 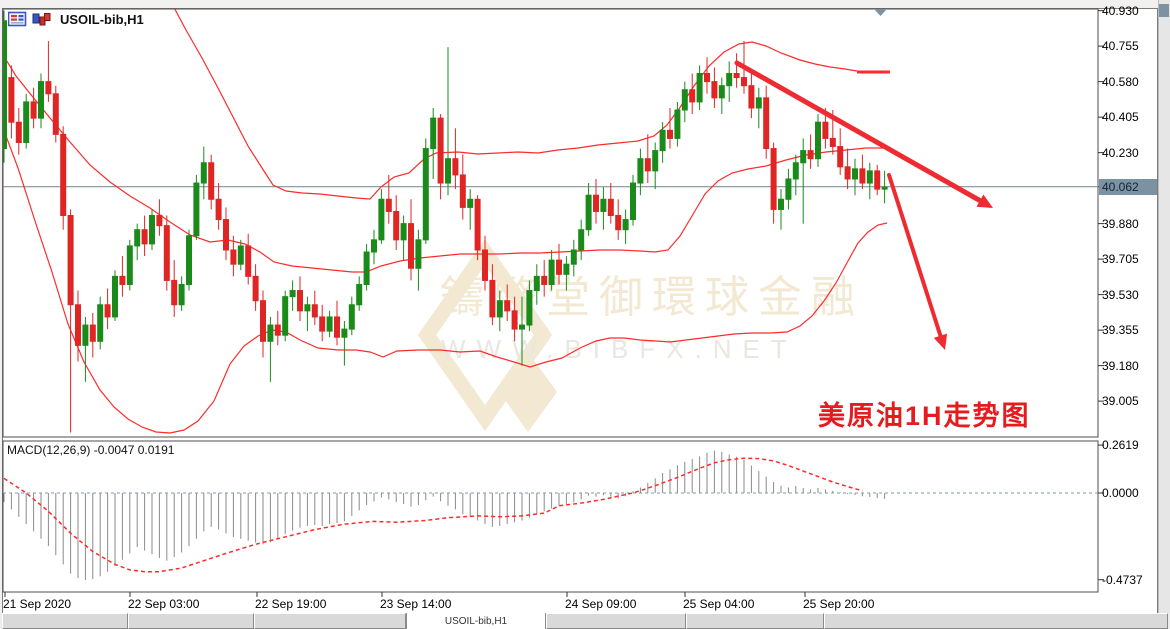 What do you see at coordinates (41, 19) in the screenshot?
I see `bar-chart-icon` at bounding box center [41, 19].